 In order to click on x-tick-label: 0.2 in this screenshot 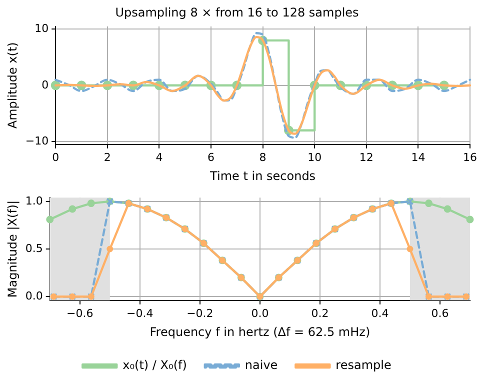, I will do `click(320, 313)`.